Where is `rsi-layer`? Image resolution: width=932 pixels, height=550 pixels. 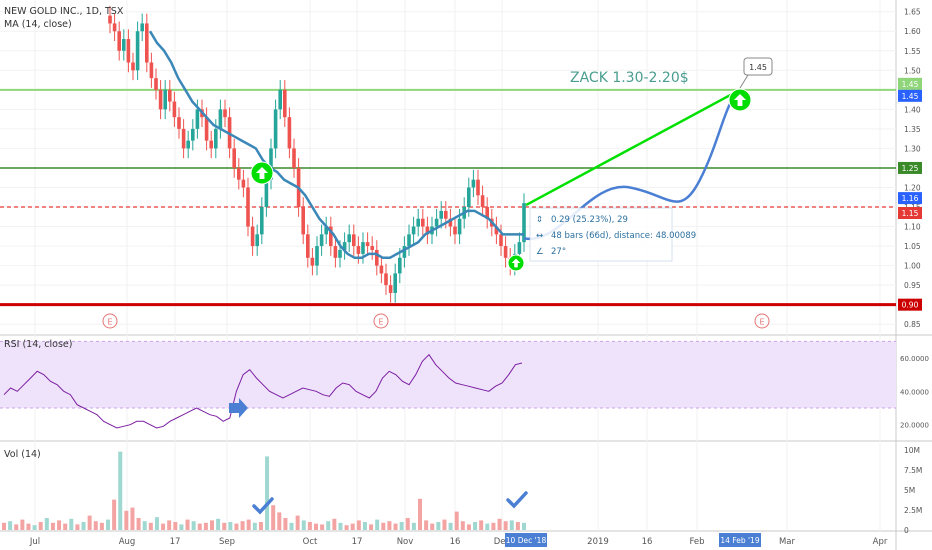
rsi-layer is located at coordinates (263, 391).